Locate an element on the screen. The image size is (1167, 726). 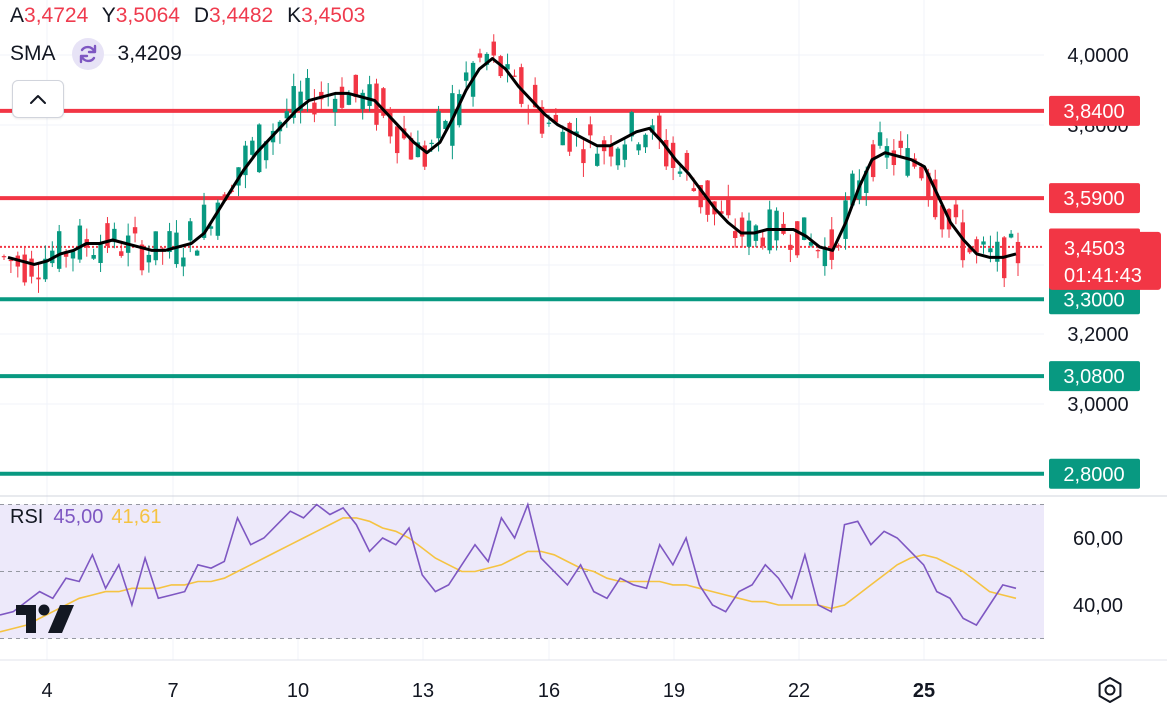
level-tag-label: 3,0800 is located at coordinates (1093, 377).